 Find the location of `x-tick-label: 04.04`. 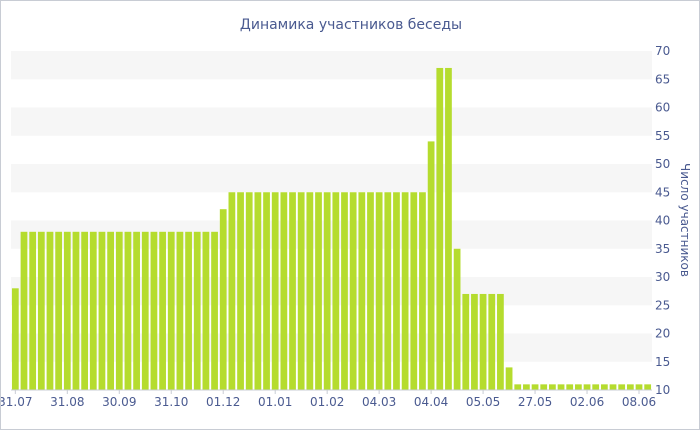

x-tick-label: 04.04 is located at coordinates (431, 402).